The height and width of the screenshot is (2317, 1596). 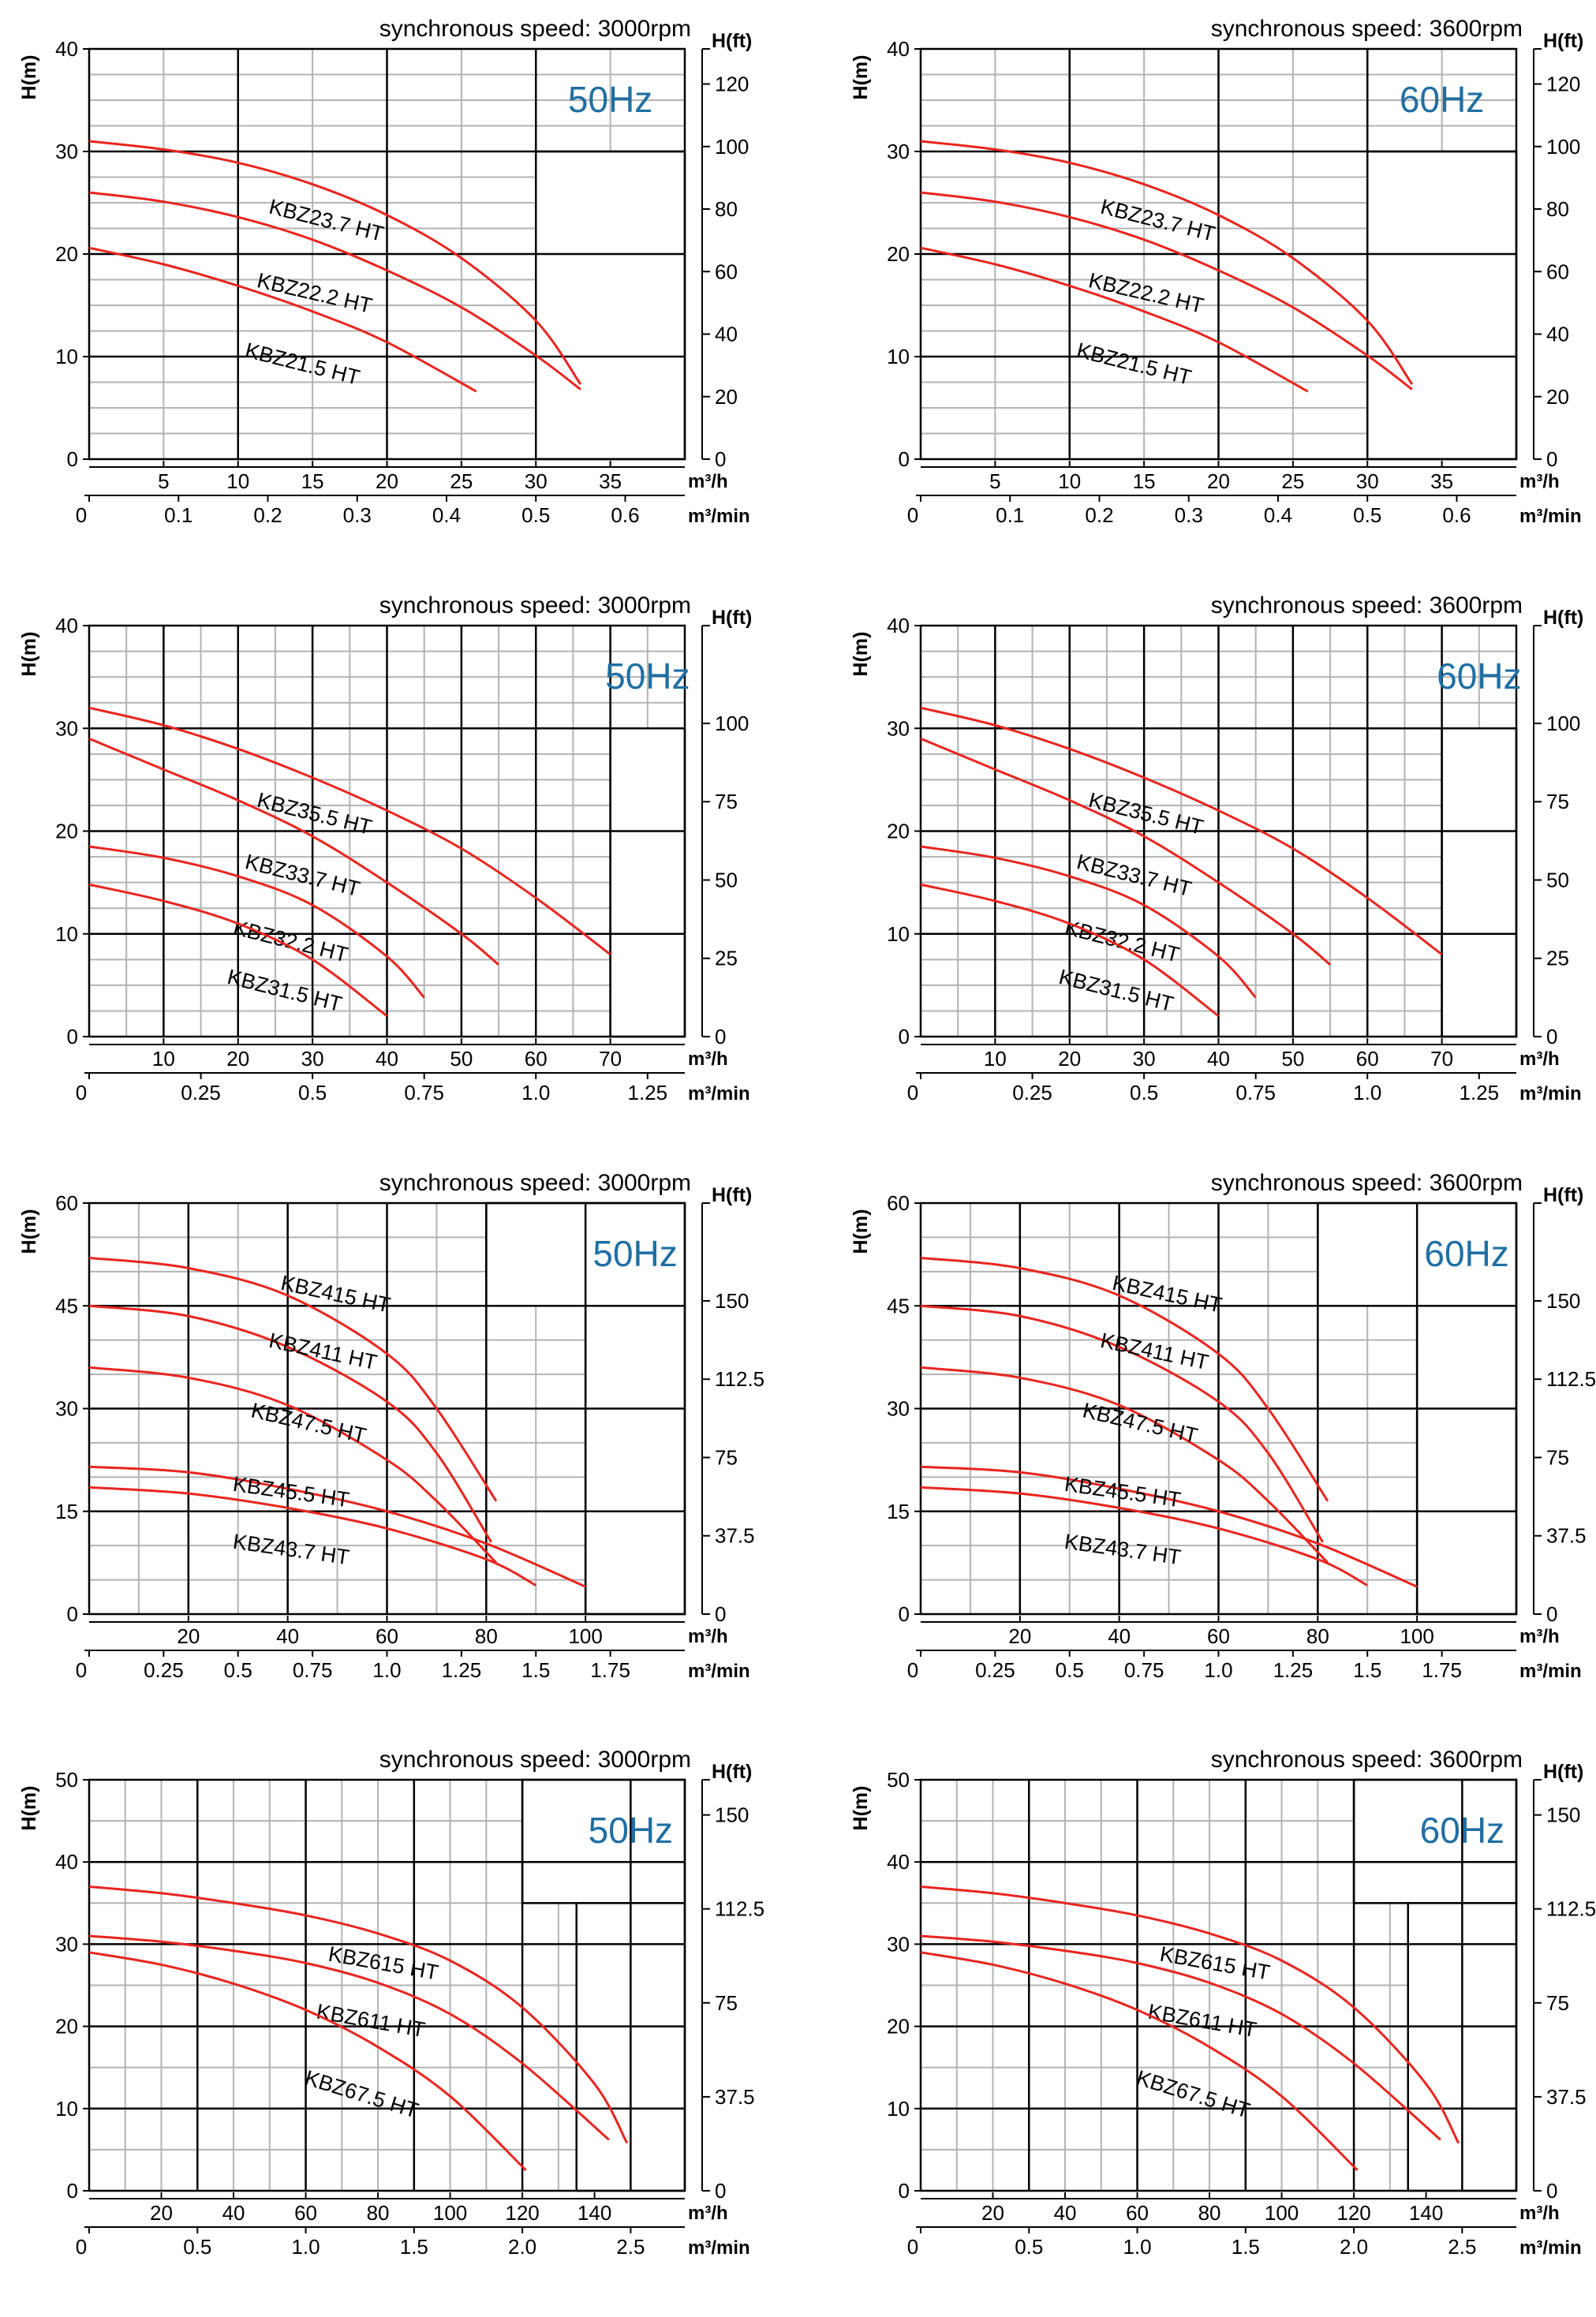 What do you see at coordinates (1070, 950) in the screenshot?
I see `curve-kbz31-5-ht` at bounding box center [1070, 950].